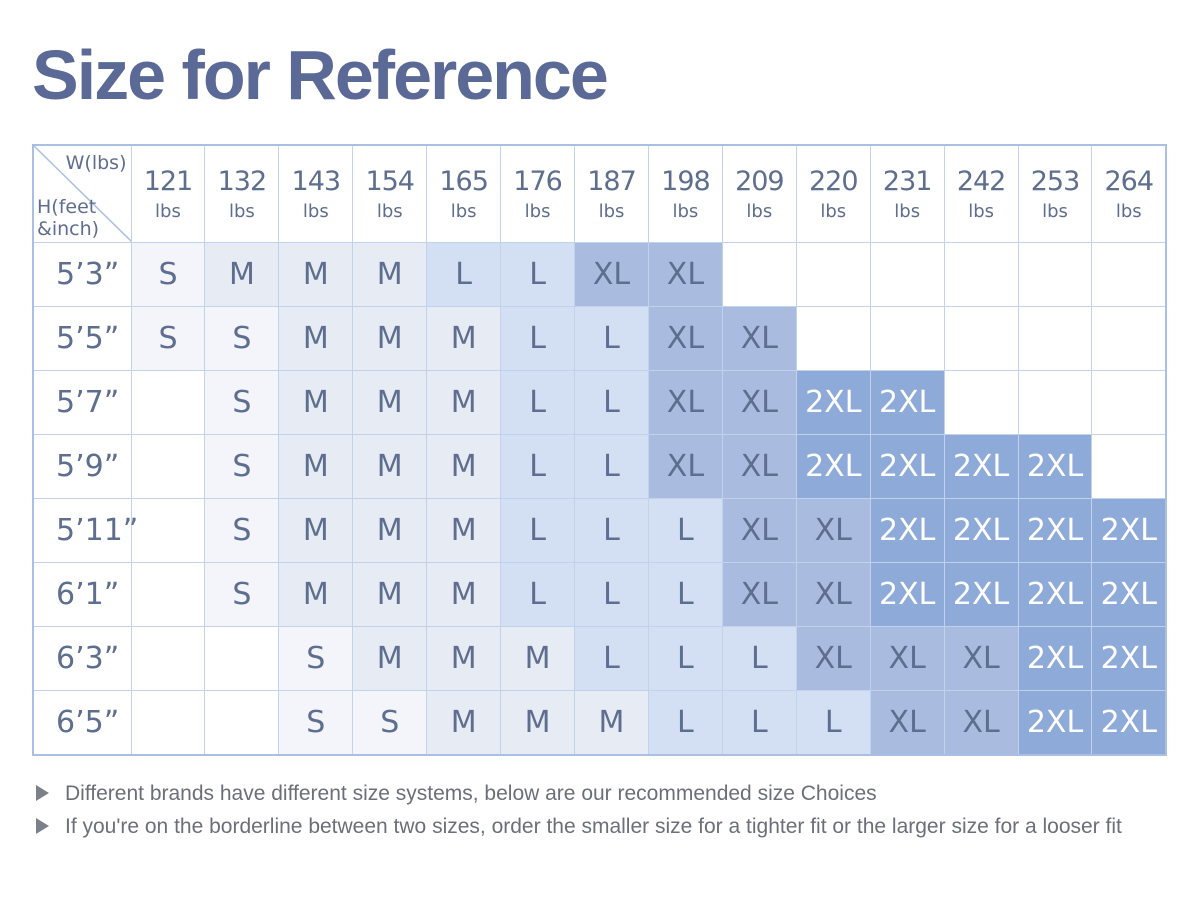 The height and width of the screenshot is (900, 1200). What do you see at coordinates (760, 181) in the screenshot?
I see `weight-value: 209` at bounding box center [760, 181].